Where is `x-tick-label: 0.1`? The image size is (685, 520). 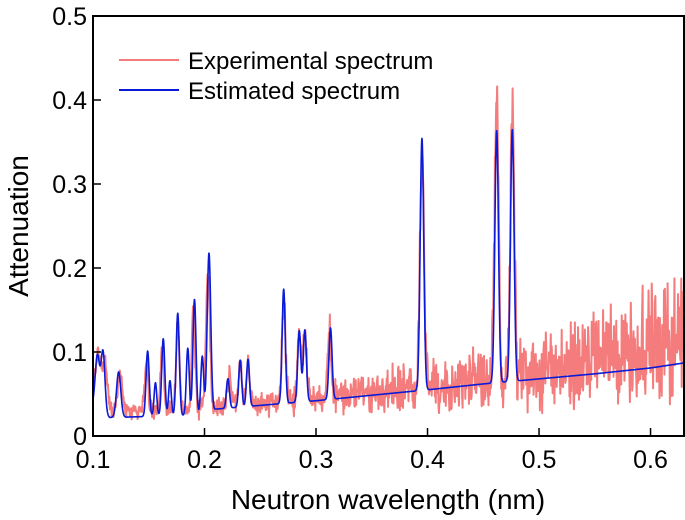 x-tick-label: 0.1 is located at coordinates (93, 460).